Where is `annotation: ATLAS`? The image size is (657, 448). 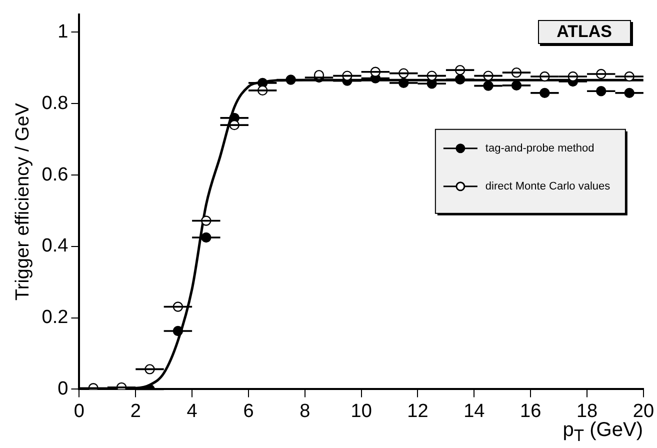
annotation: ATLAS is located at coordinates (584, 32).